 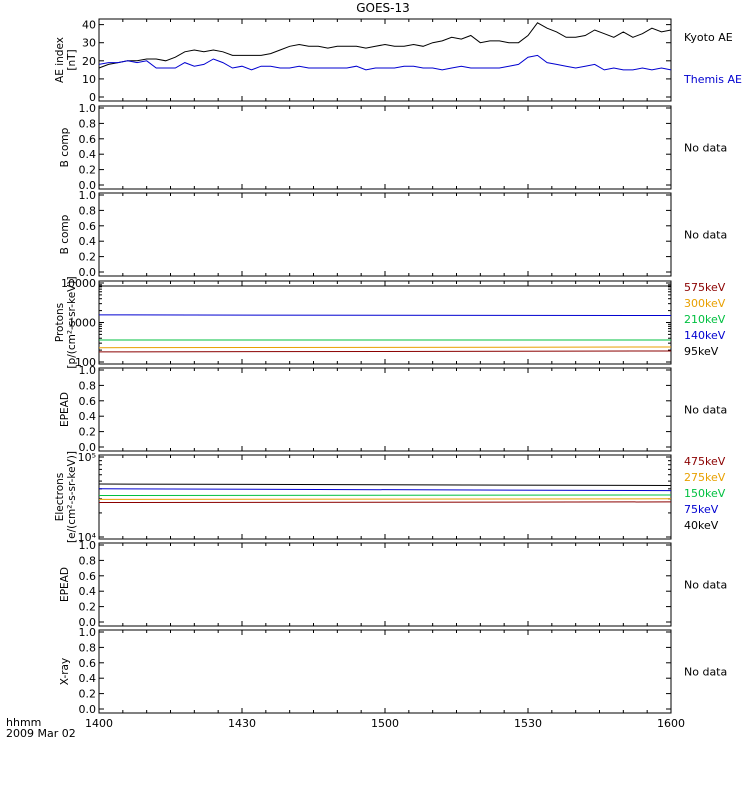 I want to click on x-axis-label-time: hhmm, so click(x=23, y=722).